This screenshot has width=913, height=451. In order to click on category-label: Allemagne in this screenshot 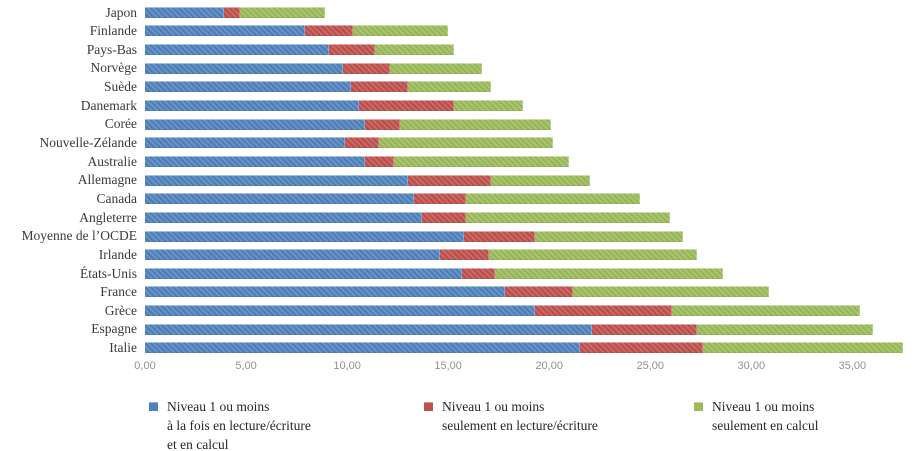, I will do `click(107, 180)`.